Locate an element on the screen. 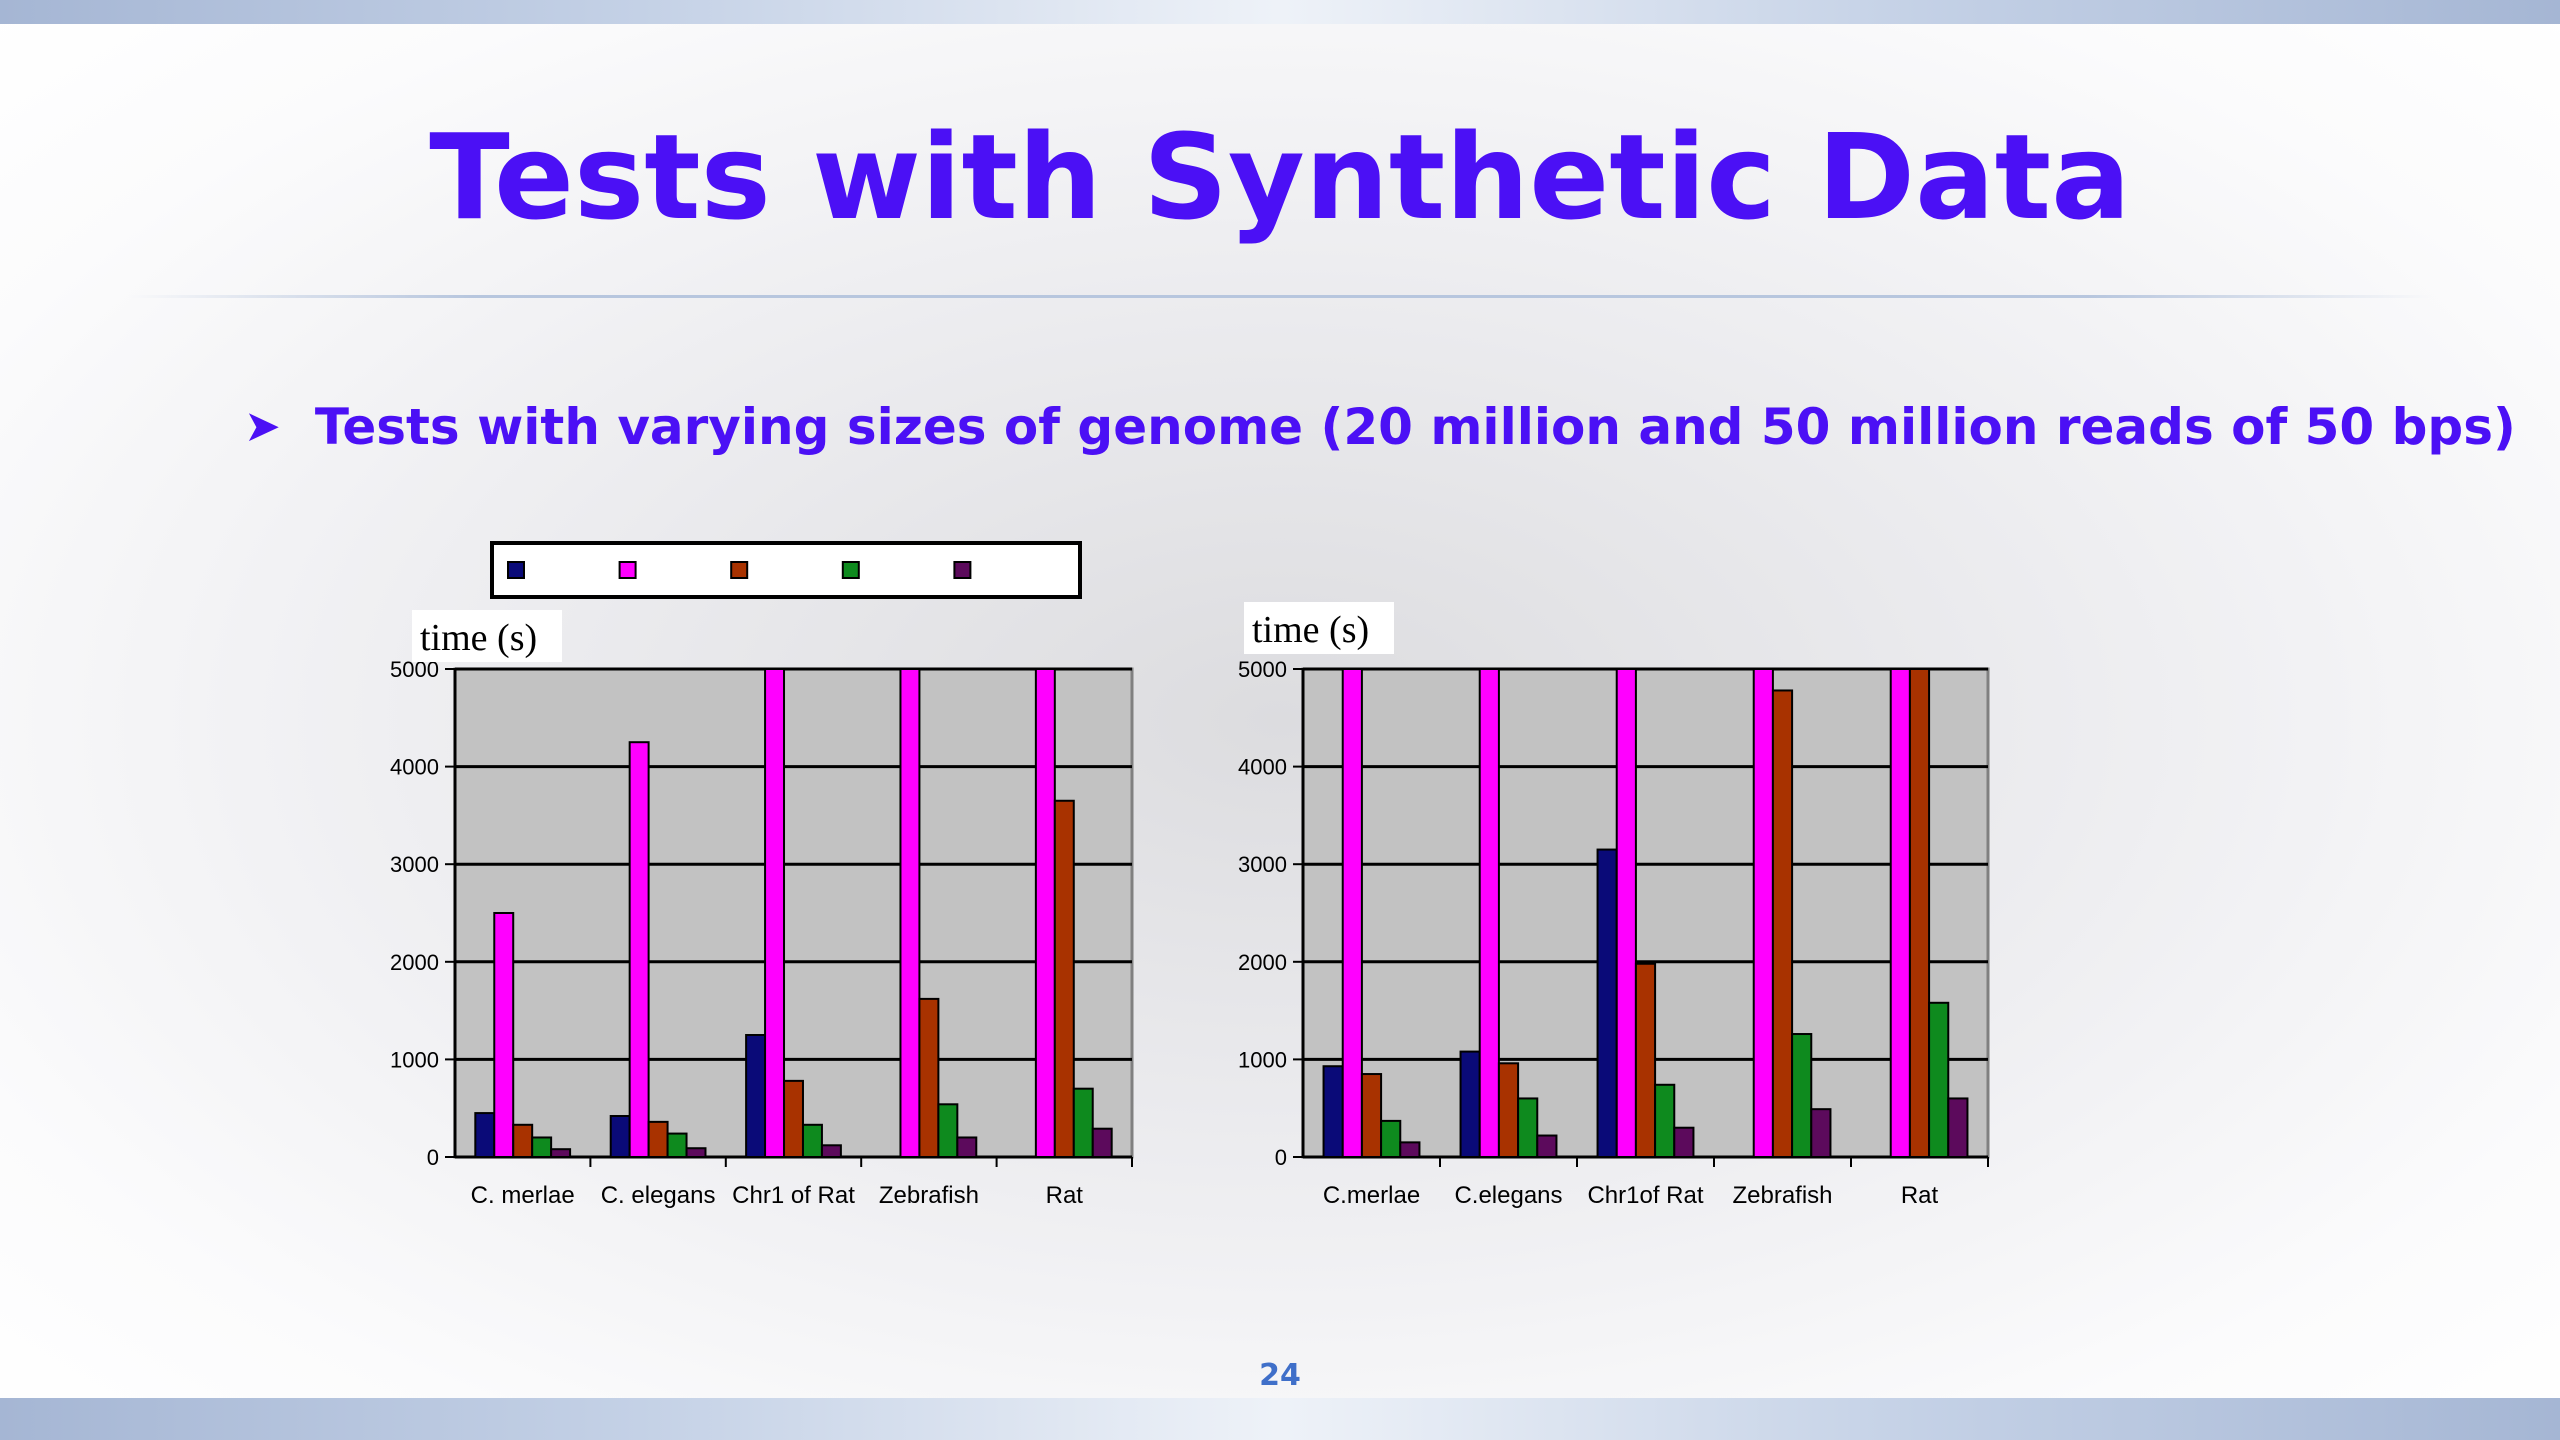 The image size is (2560, 1440). x-tick-label: C.merlae is located at coordinates (1371, 1195).